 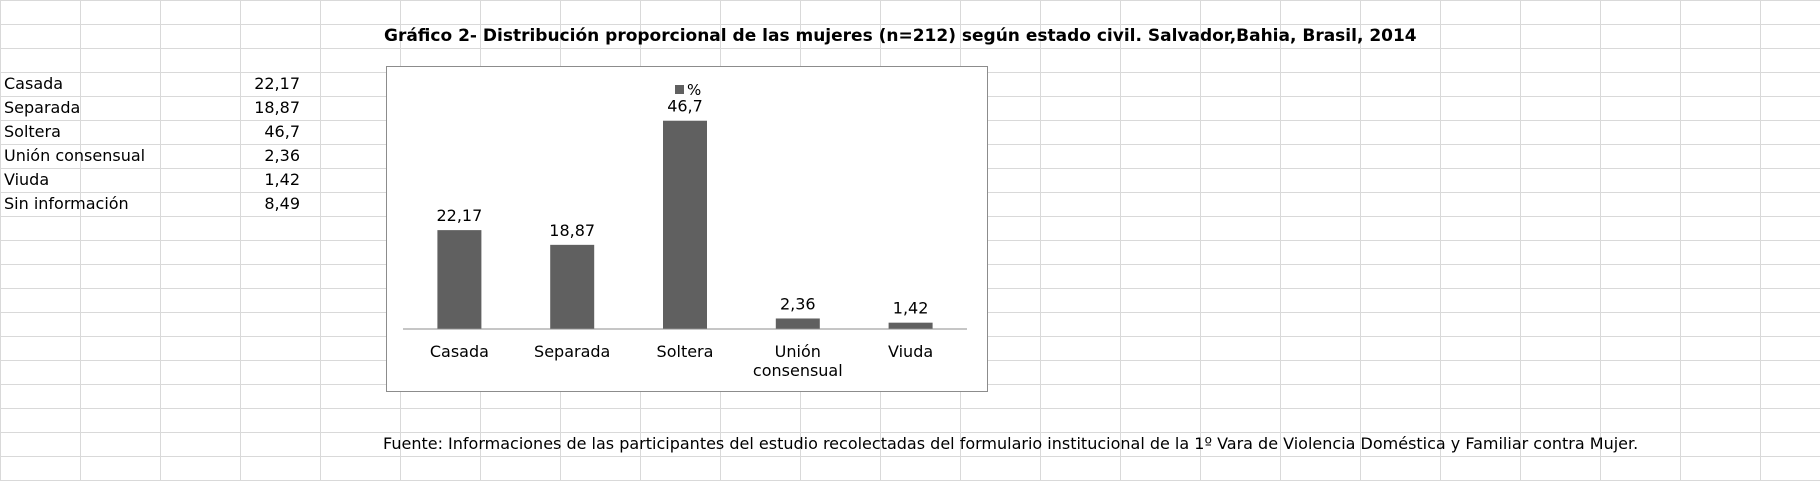 What do you see at coordinates (66, 203) in the screenshot?
I see `cell-label: Sin información` at bounding box center [66, 203].